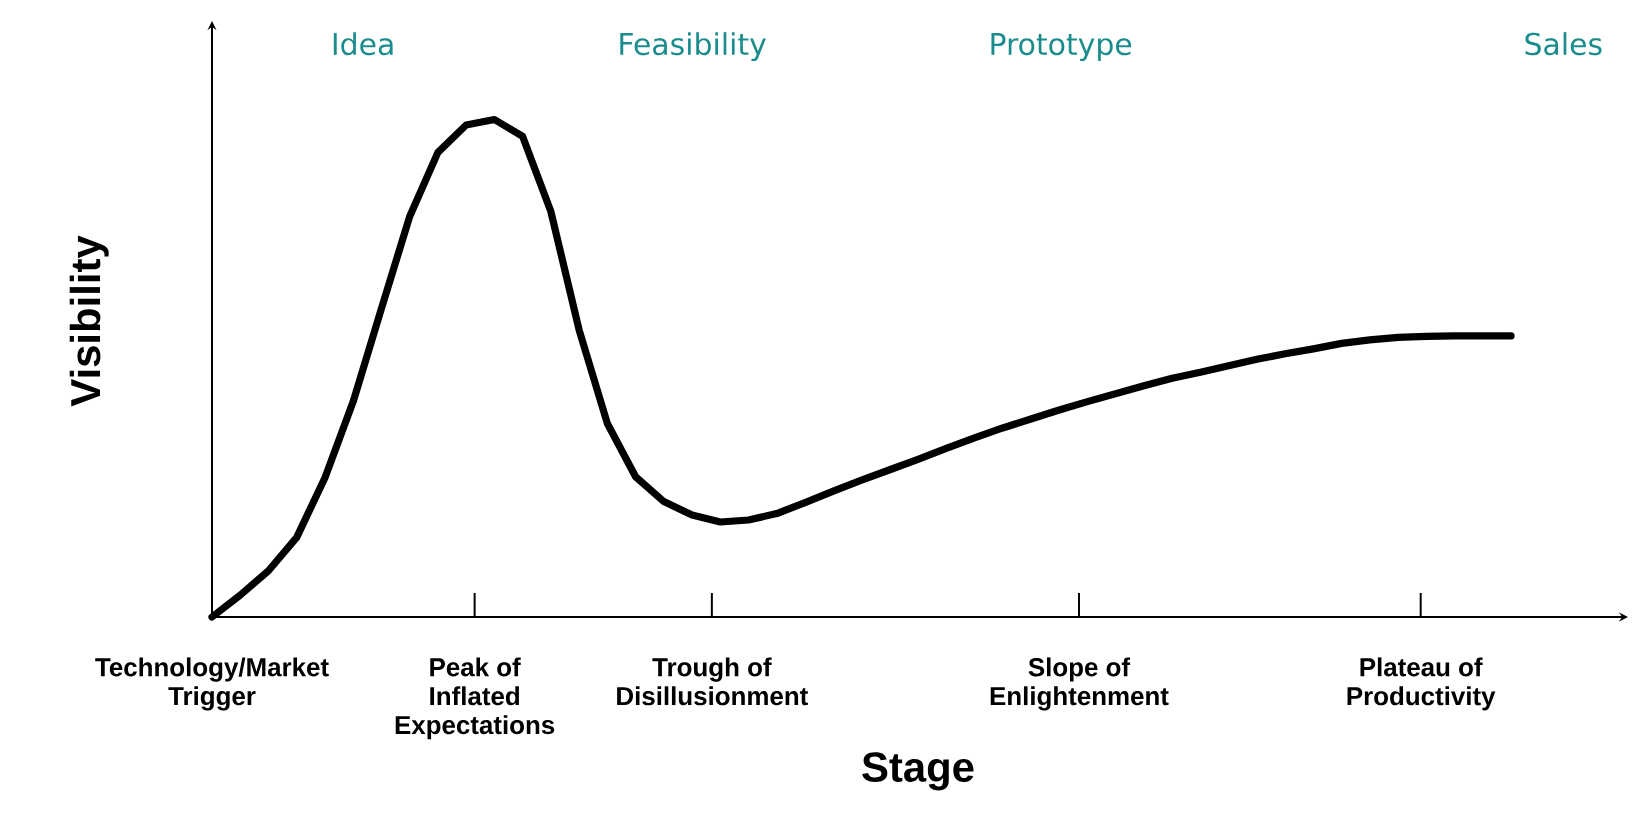  What do you see at coordinates (1563, 44) in the screenshot?
I see `text: Sales` at bounding box center [1563, 44].